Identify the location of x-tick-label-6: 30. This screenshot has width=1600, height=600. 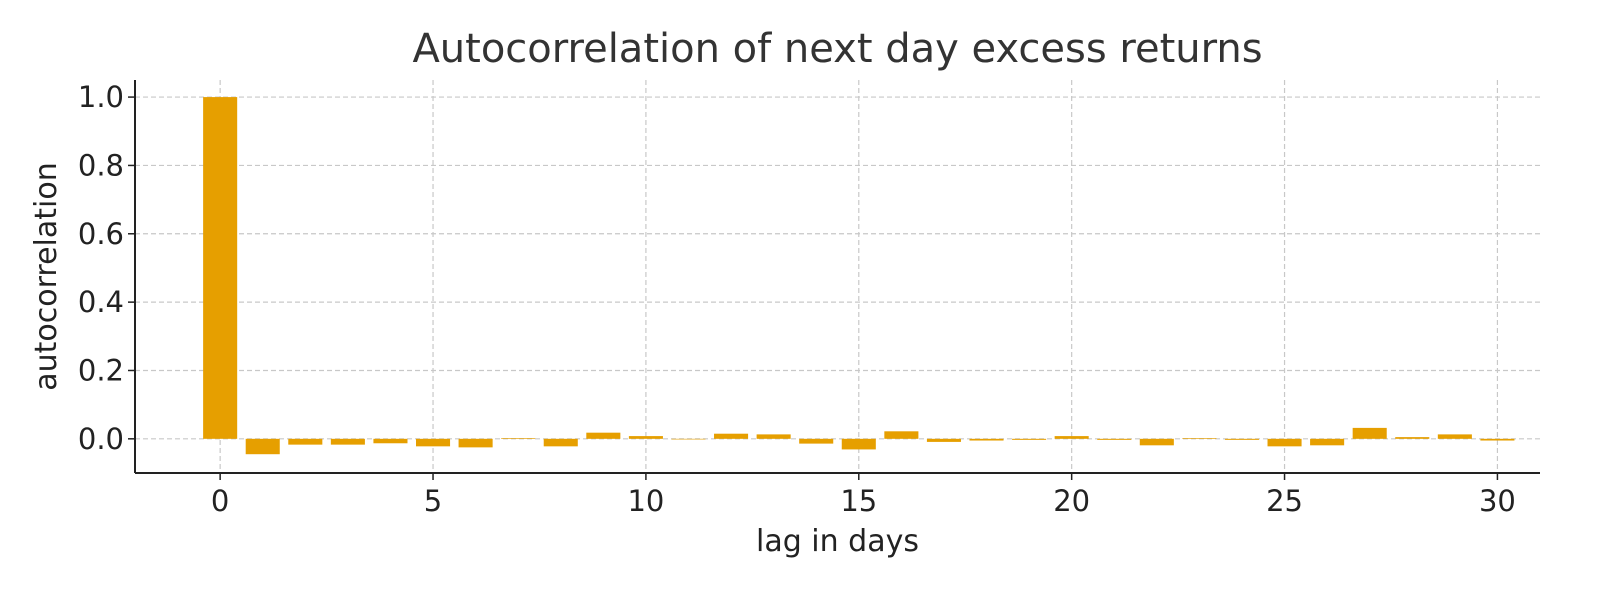
(1497, 501).